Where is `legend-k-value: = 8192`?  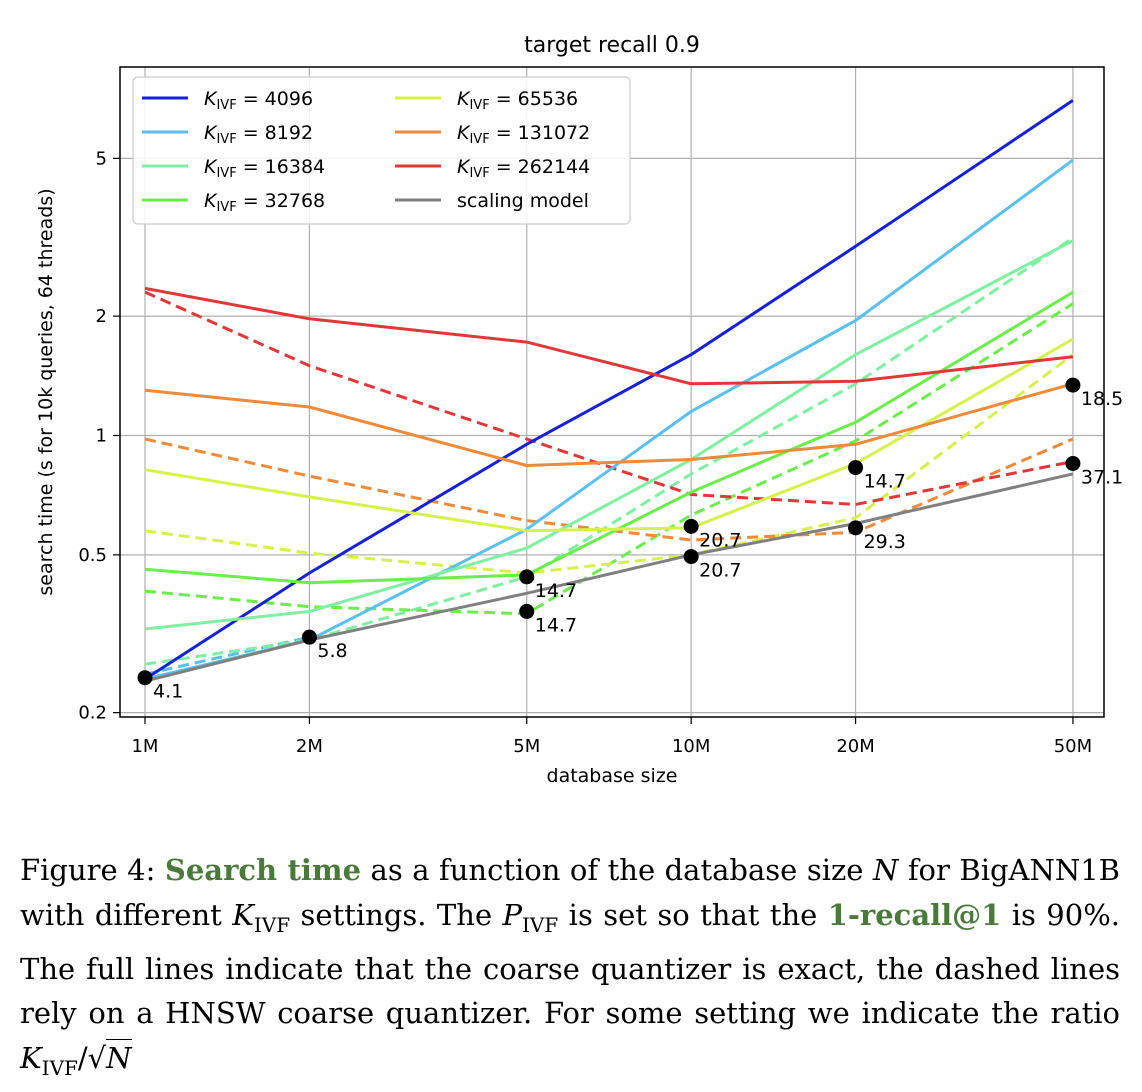 legend-k-value: = 8192 is located at coordinates (275, 133).